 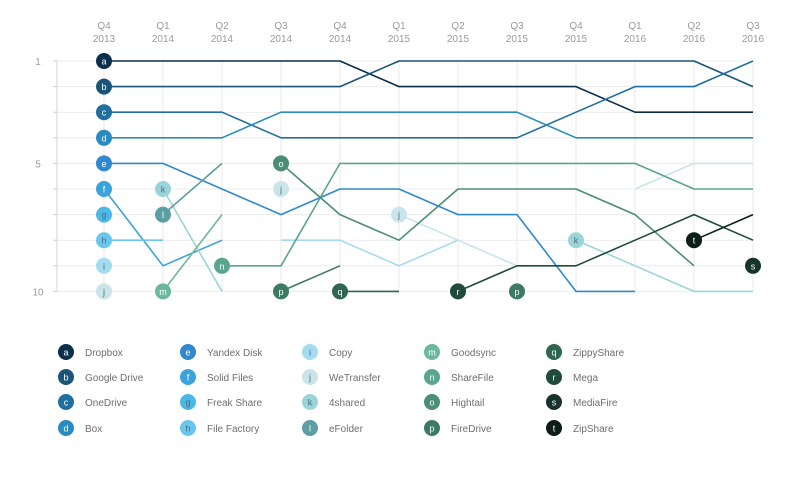 What do you see at coordinates (554, 352) in the screenshot?
I see `legend-marker: q` at bounding box center [554, 352].